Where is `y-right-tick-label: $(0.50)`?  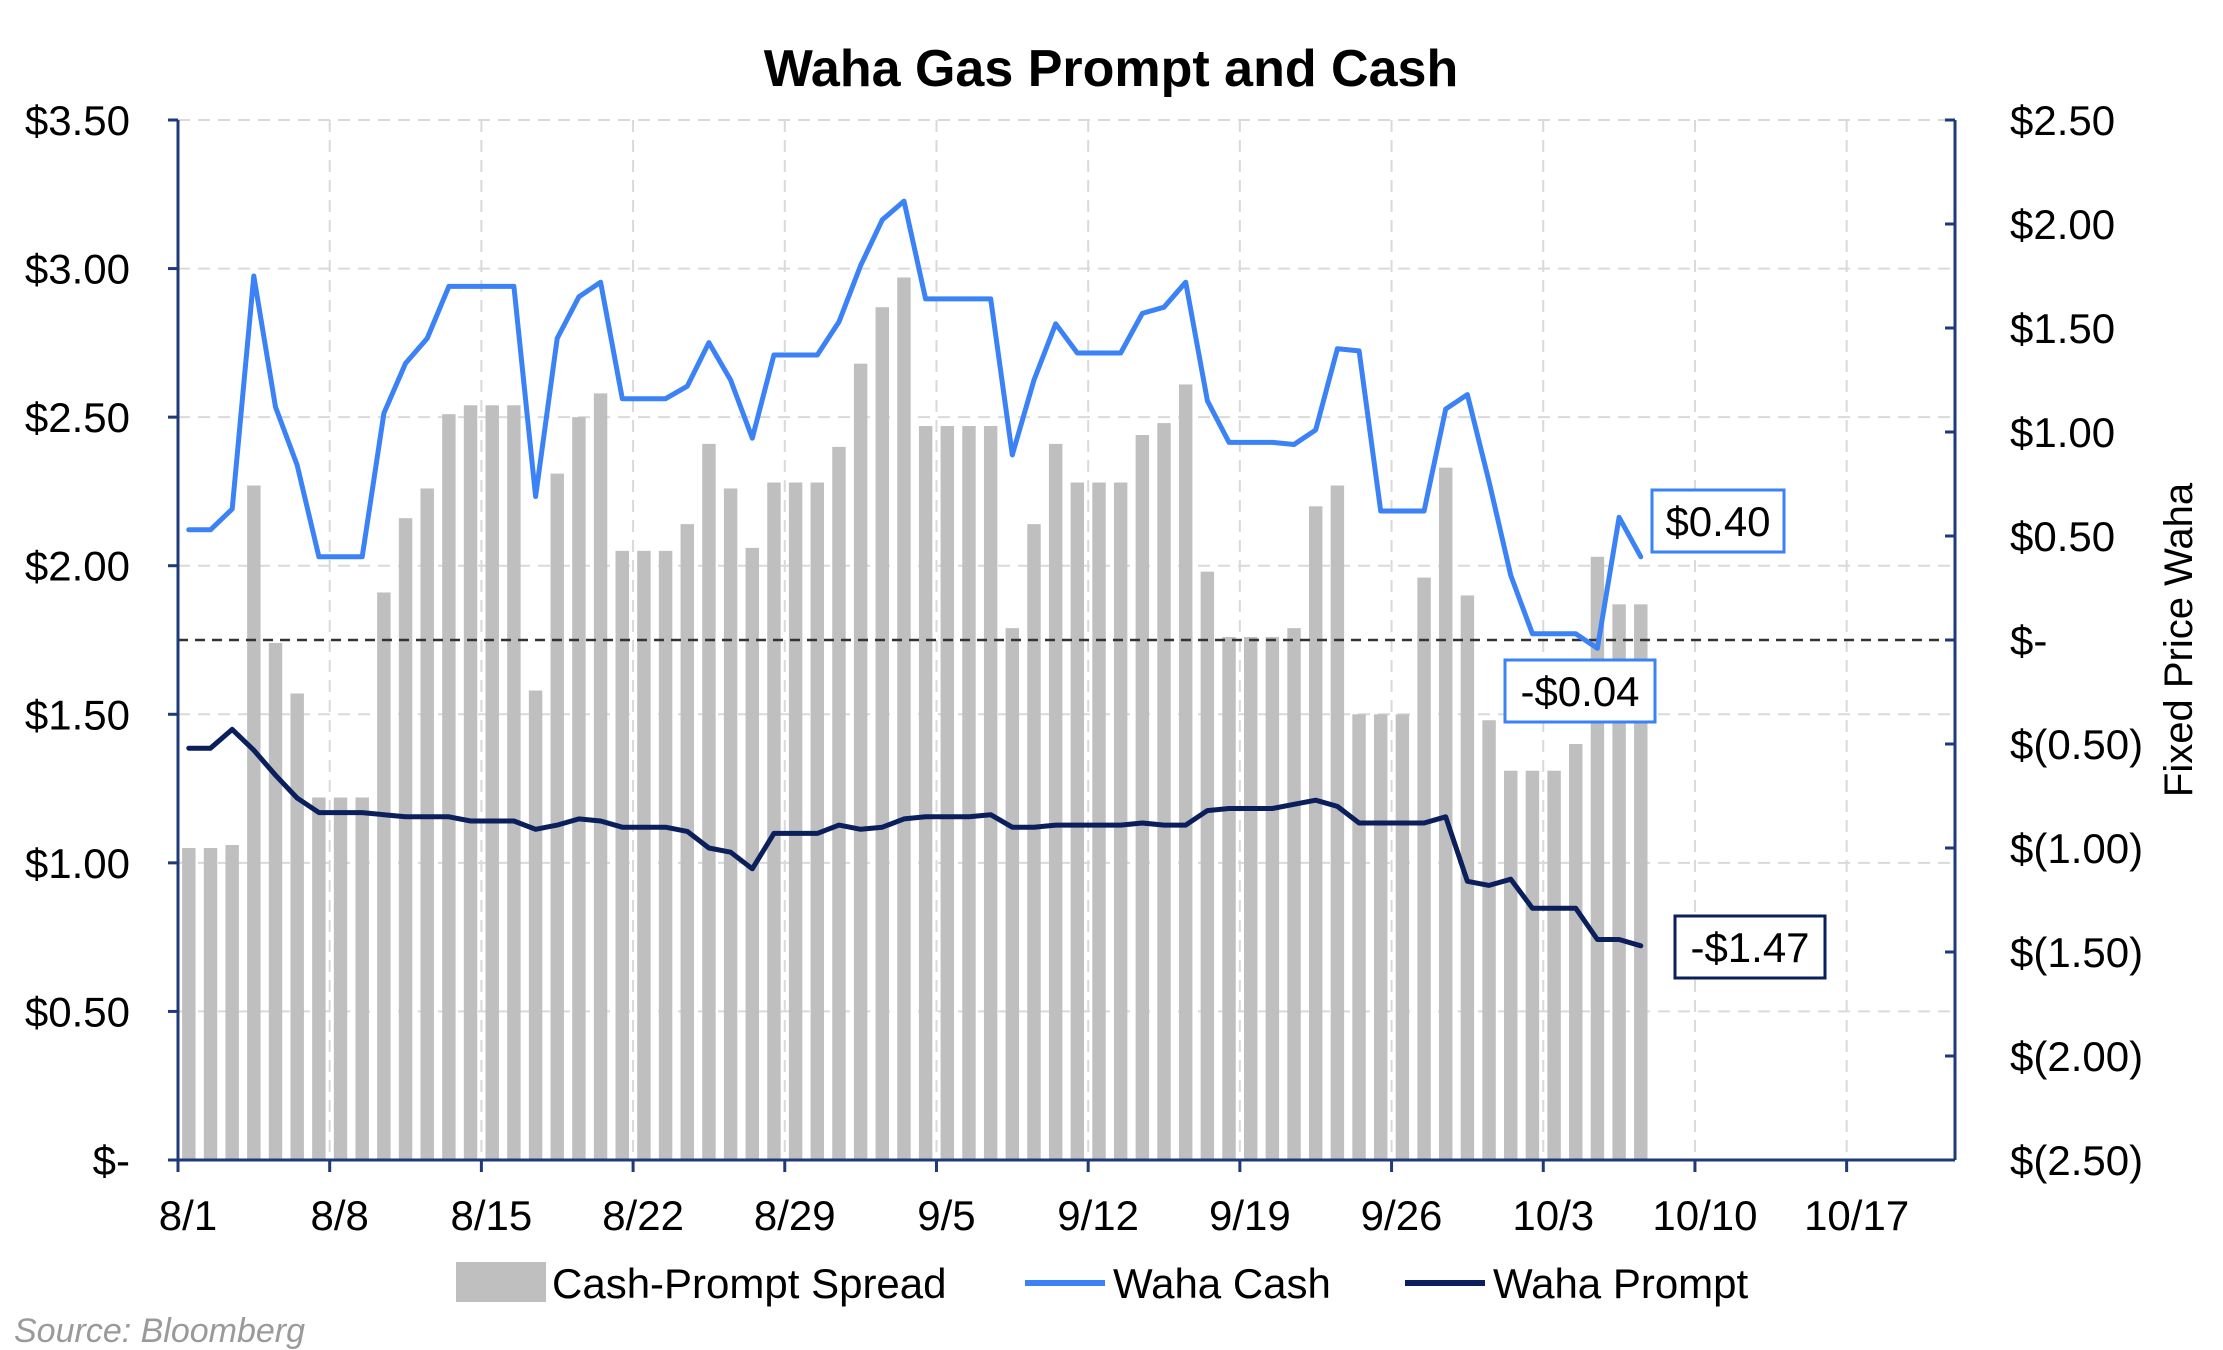
y-right-tick-label: $(0.50) is located at coordinates (2076, 744).